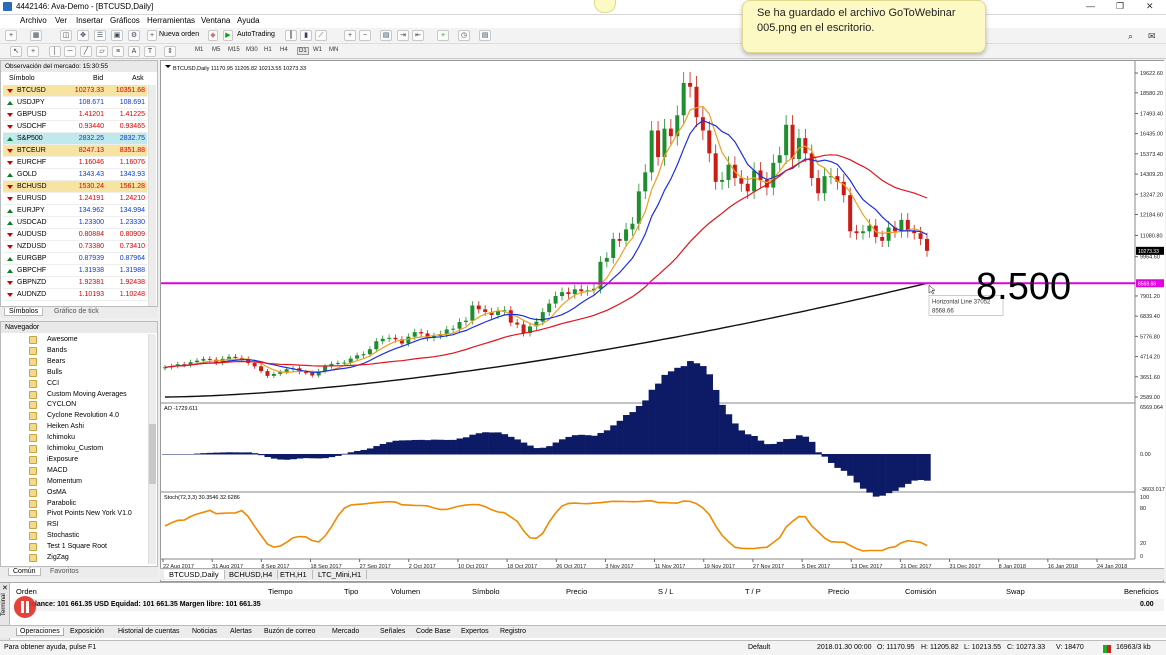 The width and height of the screenshot is (1166, 655). Describe the element at coordinates (234, 50) in the screenshot. I see `tf-m15: M15` at that location.